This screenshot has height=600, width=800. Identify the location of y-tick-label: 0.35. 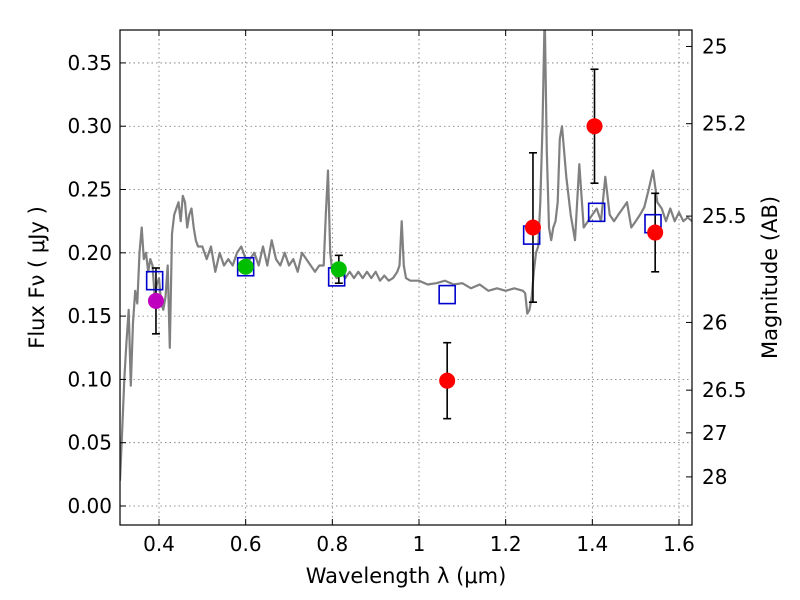
(89, 63).